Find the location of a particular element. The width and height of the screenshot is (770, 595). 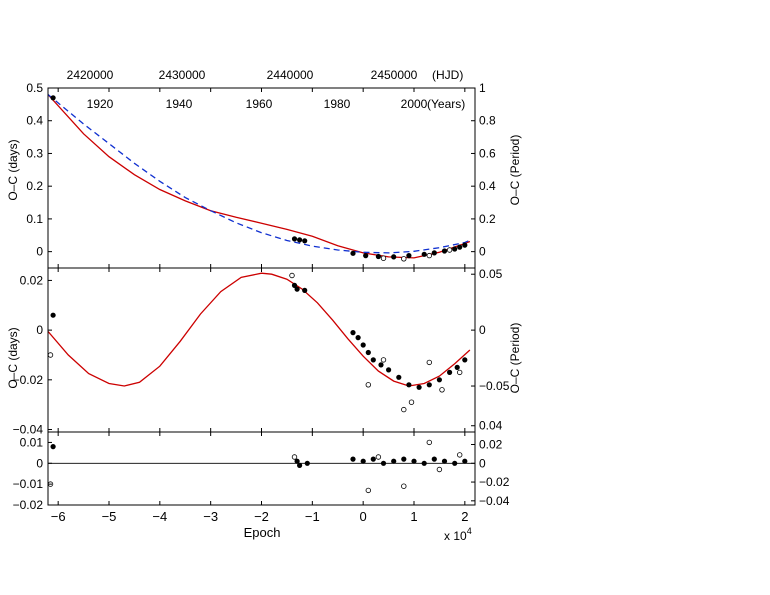

x-multiplier: x 104 is located at coordinates (458, 534).